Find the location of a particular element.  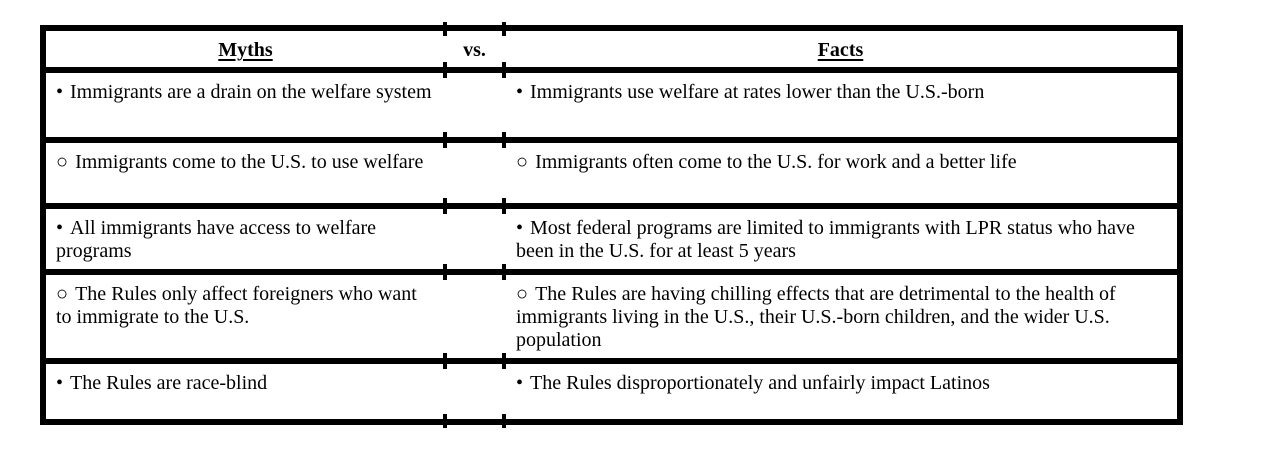

myth-cell: • The Rules are race-blind is located at coordinates (245, 382).